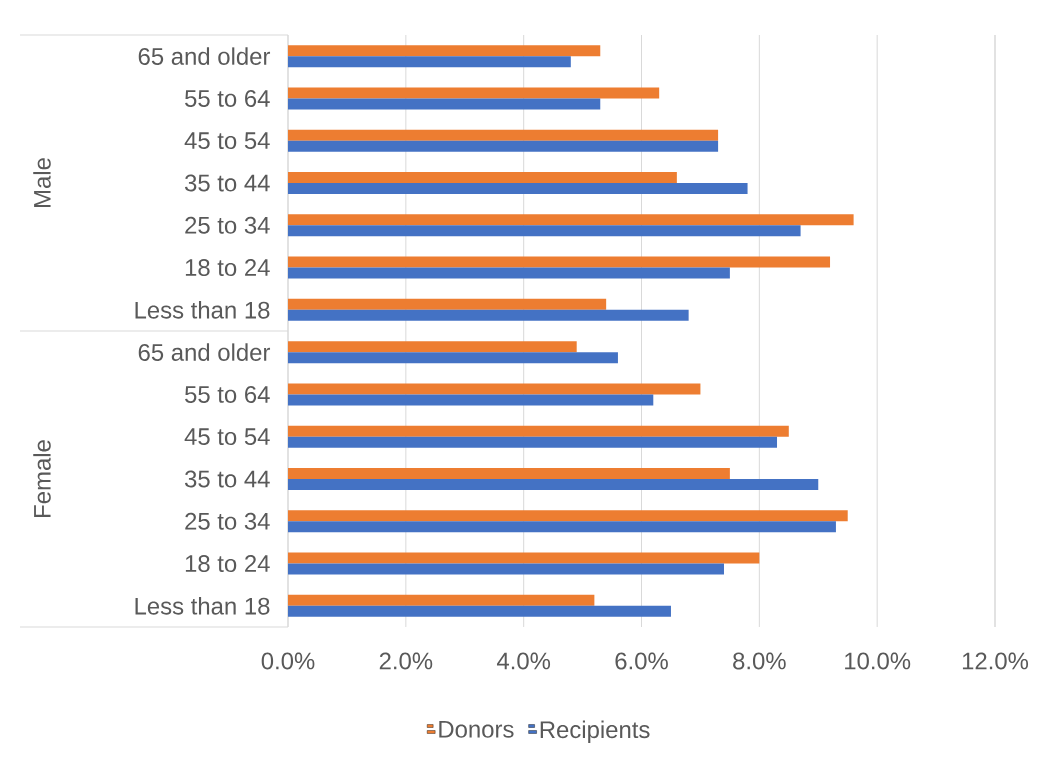 The height and width of the screenshot is (770, 1050). I want to click on legend-label: Recipients, so click(595, 731).